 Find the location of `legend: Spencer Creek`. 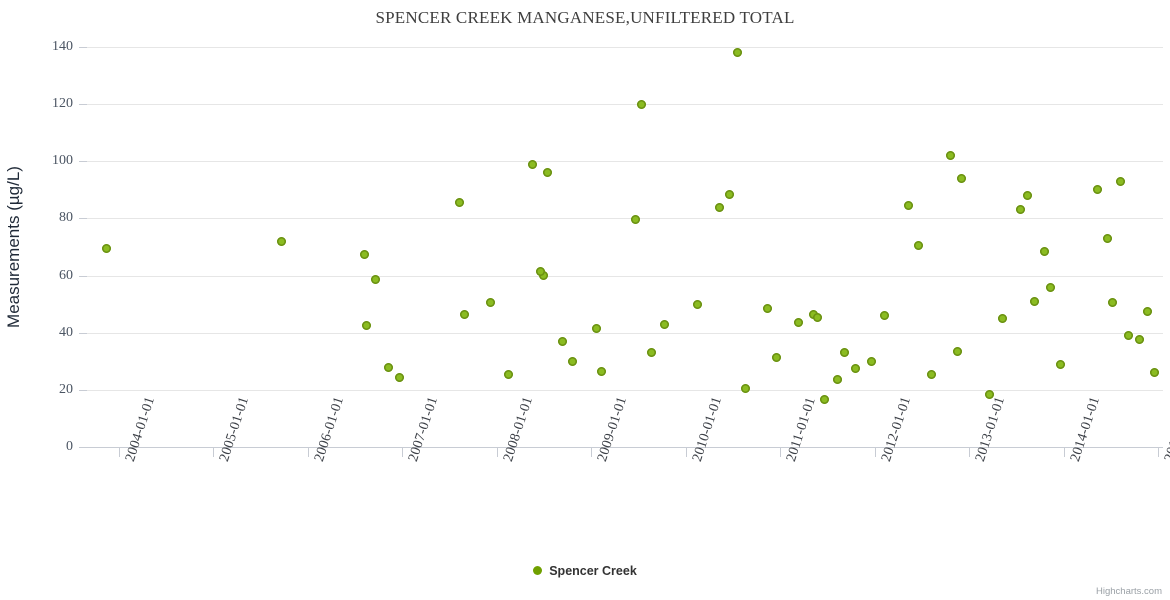

legend: Spencer Creek is located at coordinates (585, 571).